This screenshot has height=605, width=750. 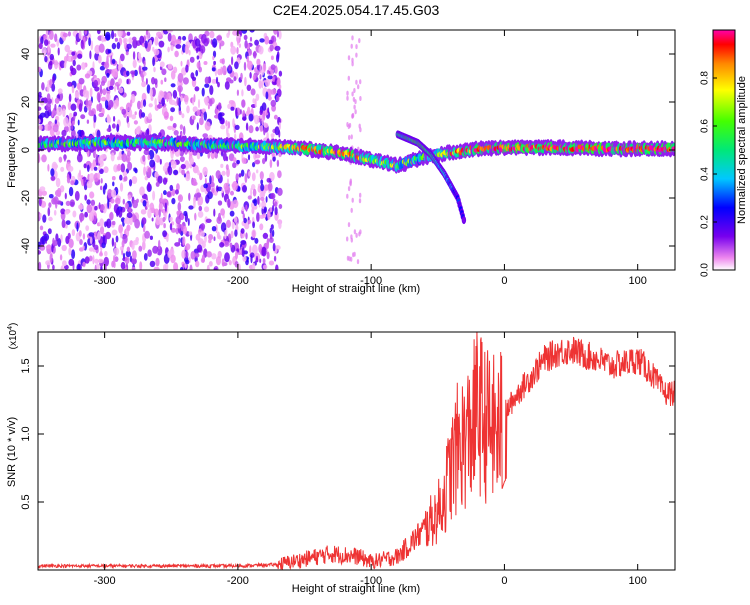 What do you see at coordinates (13, 336) in the screenshot?
I see `snr-y-multiplier: (x104)` at bounding box center [13, 336].